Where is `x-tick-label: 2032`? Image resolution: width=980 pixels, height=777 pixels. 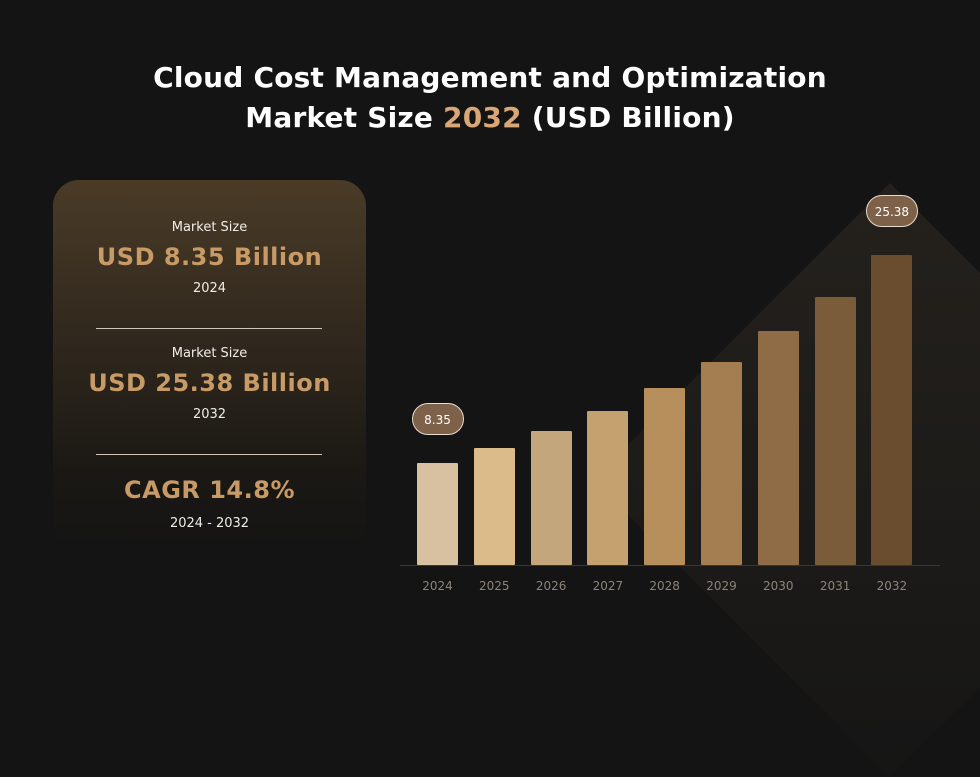
x-tick-label: 2032 is located at coordinates (892, 586).